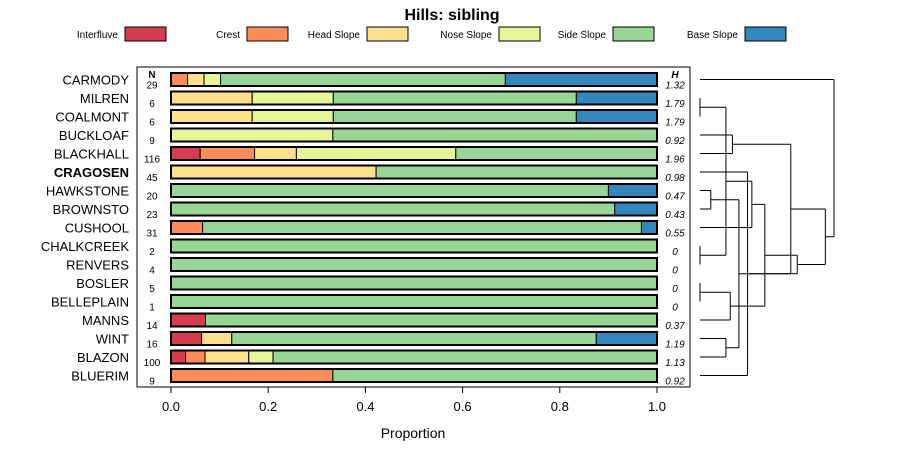 Image resolution: width=900 pixels, height=465 pixels. I want to click on bar-segment-brownsto-side-slope, so click(393, 209).